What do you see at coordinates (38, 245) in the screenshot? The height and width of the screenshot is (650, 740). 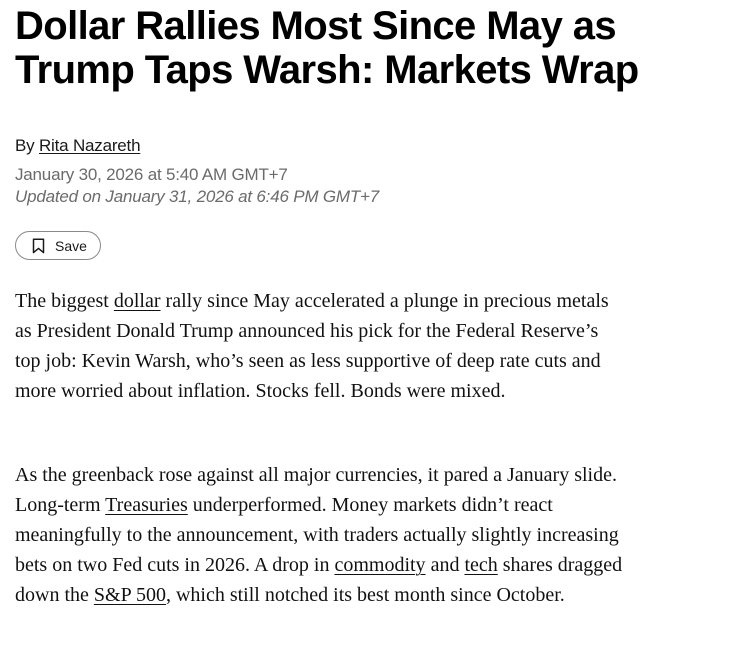 I see `bookmark-icon` at bounding box center [38, 245].